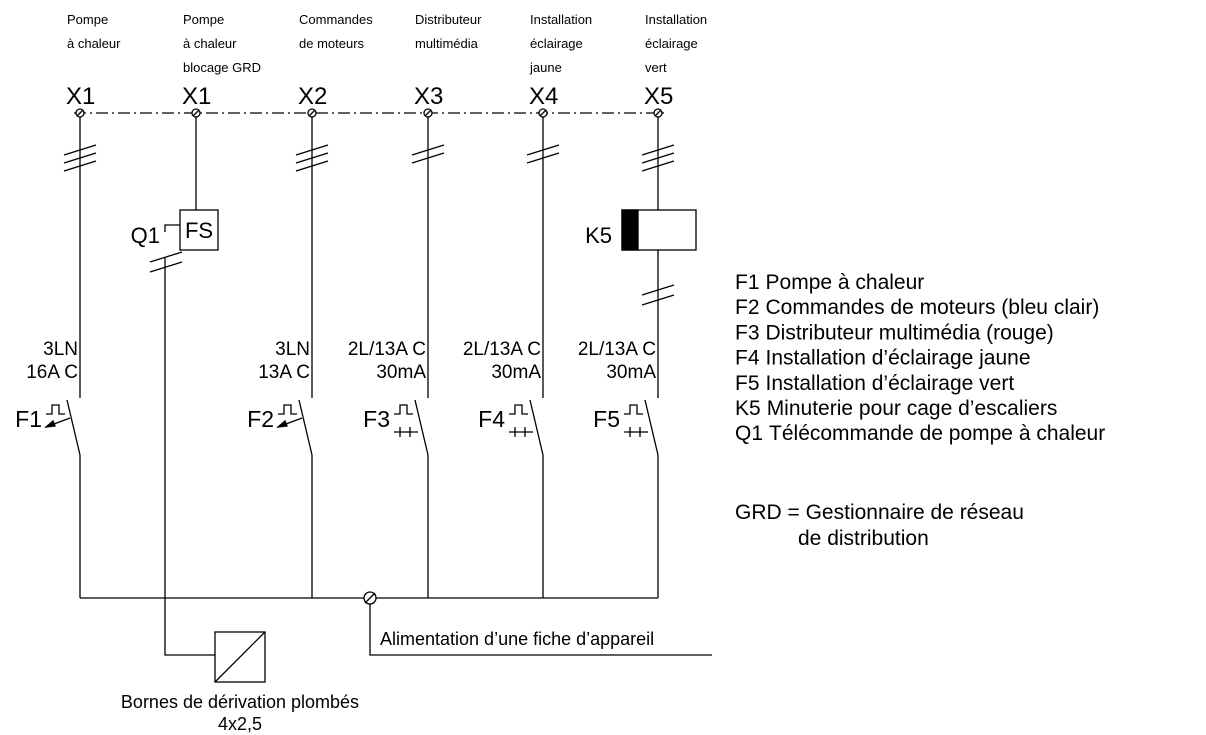  Describe the element at coordinates (447, 43) in the screenshot. I see `column-label: multimédia` at that location.